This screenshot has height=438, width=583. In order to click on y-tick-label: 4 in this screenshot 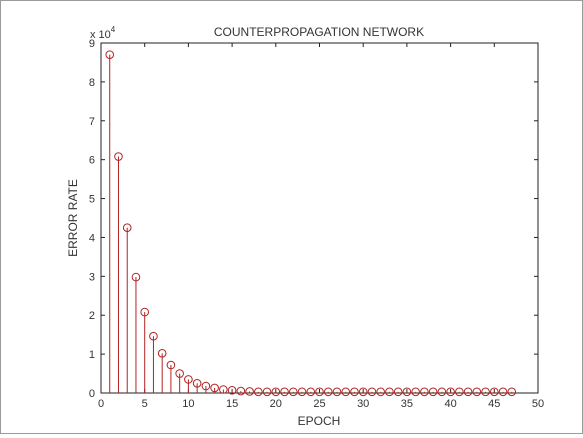, I will do `click(92, 238)`.